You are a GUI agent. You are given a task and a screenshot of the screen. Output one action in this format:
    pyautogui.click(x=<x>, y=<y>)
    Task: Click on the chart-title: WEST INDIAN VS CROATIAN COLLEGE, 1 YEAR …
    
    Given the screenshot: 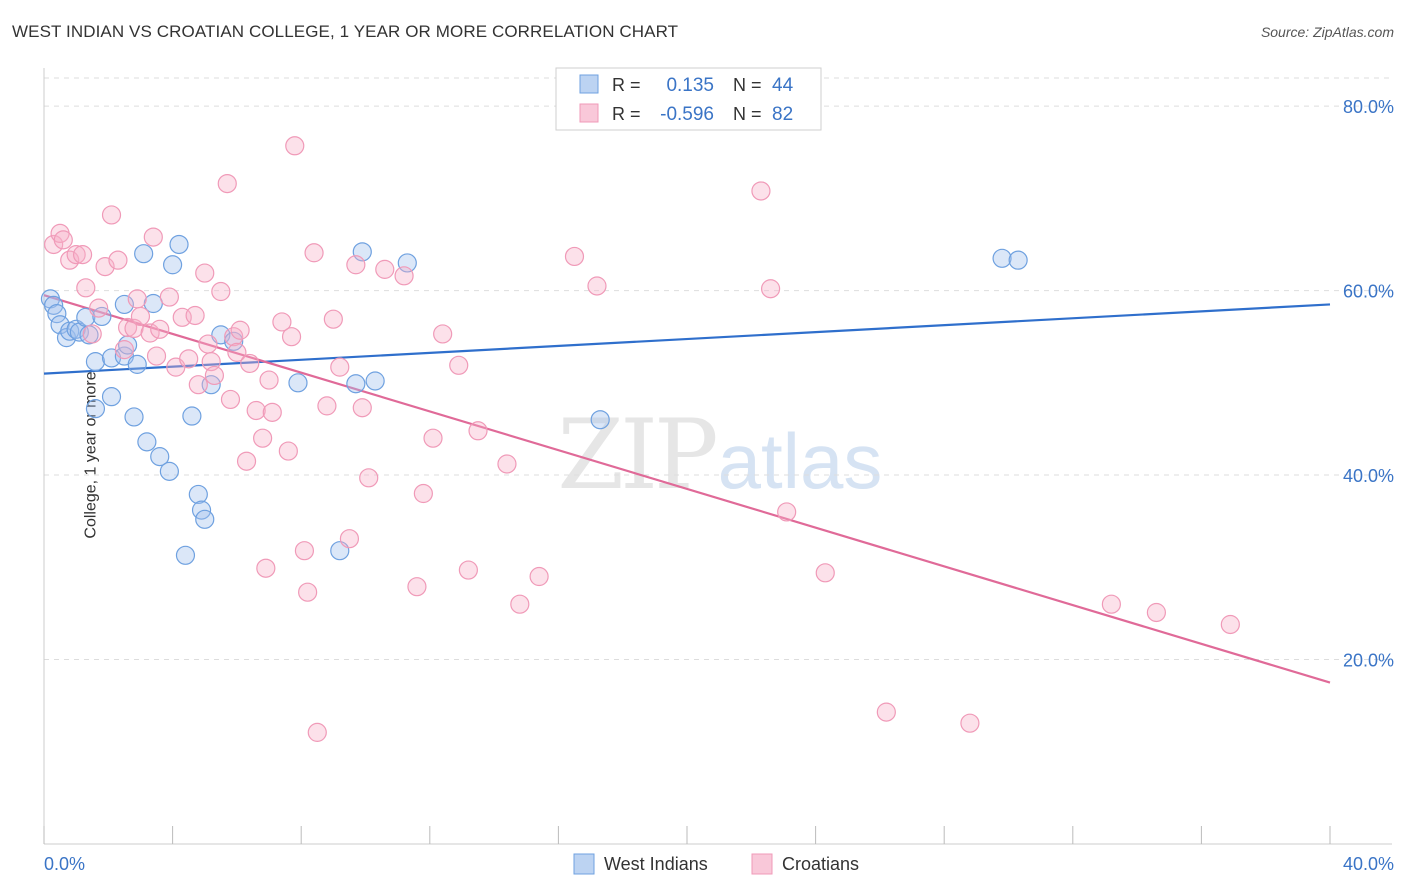 What is the action you would take?
    pyautogui.click(x=345, y=31)
    